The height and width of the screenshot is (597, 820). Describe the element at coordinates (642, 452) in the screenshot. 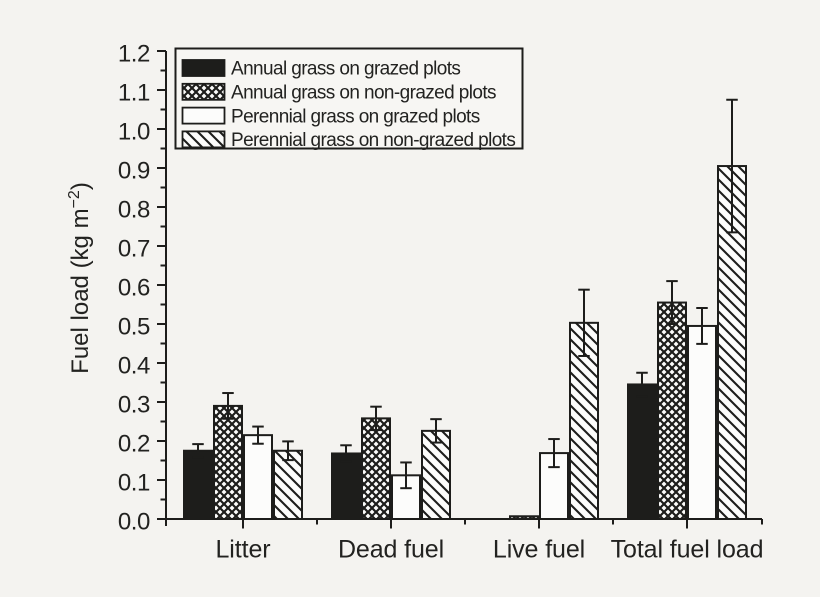

I see `bar-solid-black-total-fuel-load` at that location.